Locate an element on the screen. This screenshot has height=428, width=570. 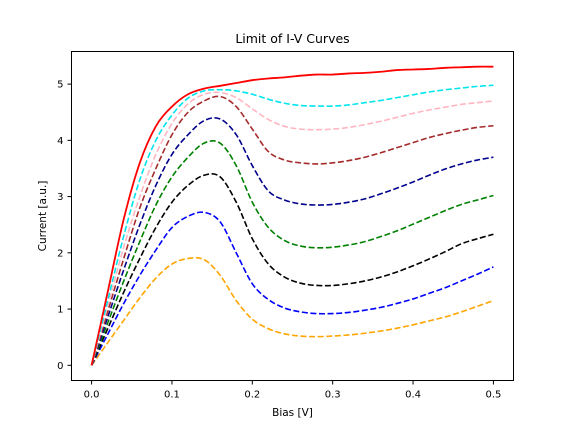
x-axis-label: Bias [V] is located at coordinates (292, 413).